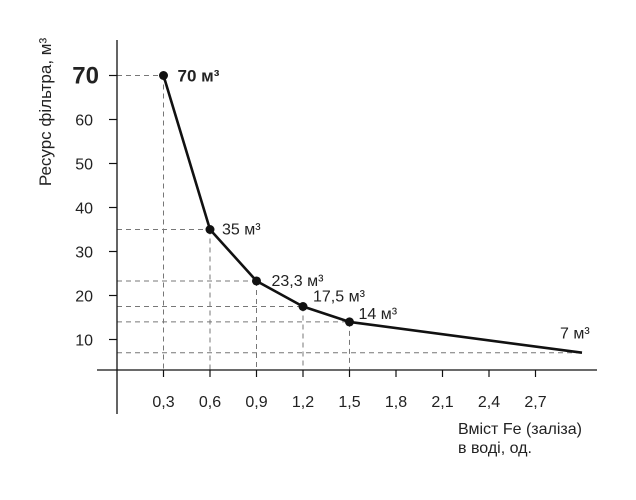  I want to click on x-tick-label: 0,6, so click(210, 402).